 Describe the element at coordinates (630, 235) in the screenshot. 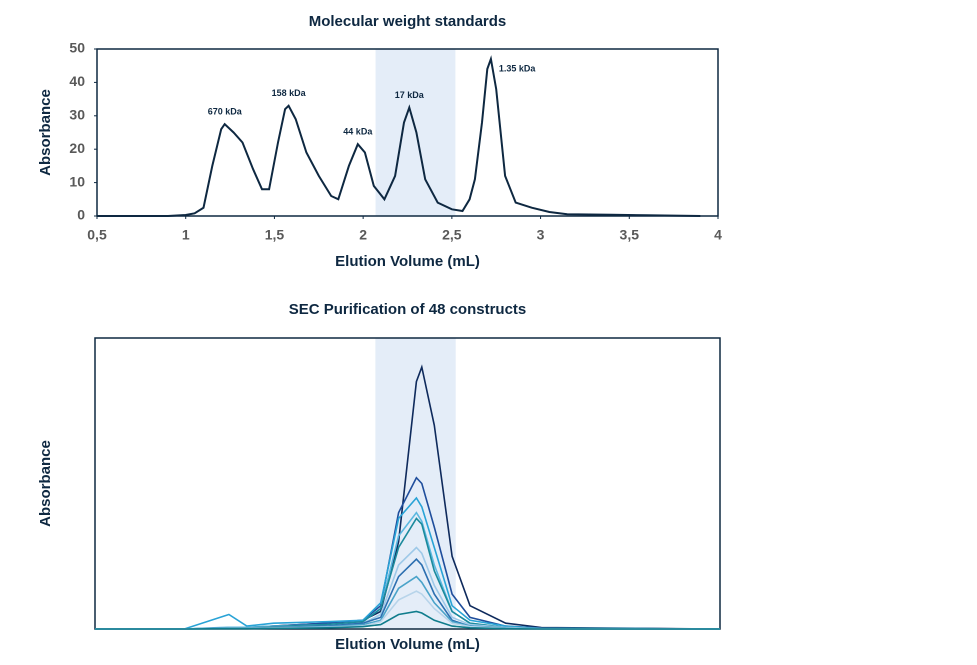

I see `x-tick-label: 3,5` at that location.